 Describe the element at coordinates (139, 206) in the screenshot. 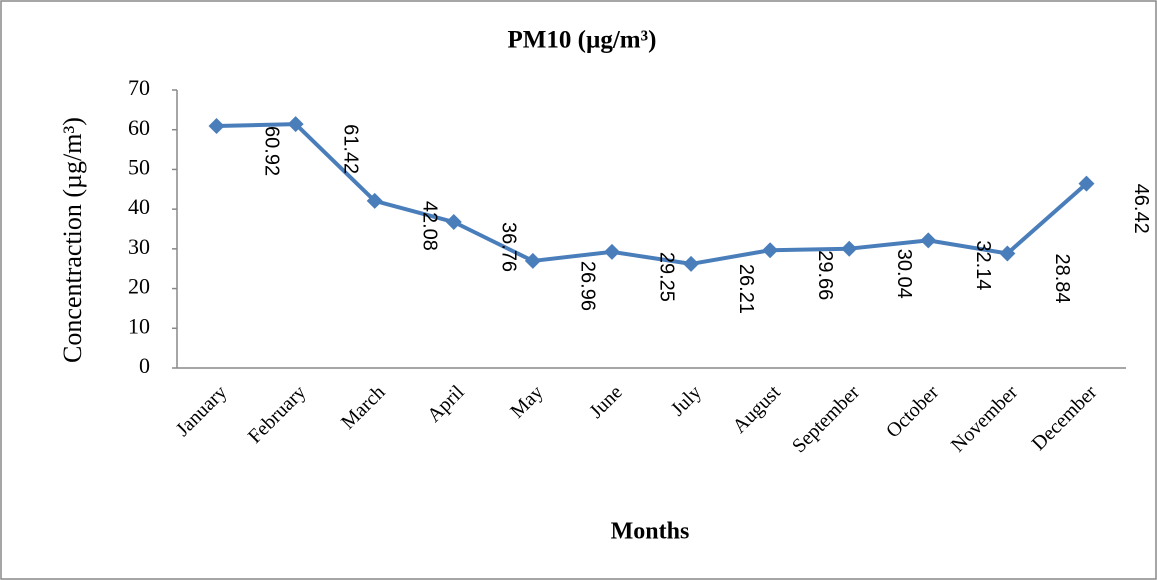

I see `y-tick-label: 40` at that location.